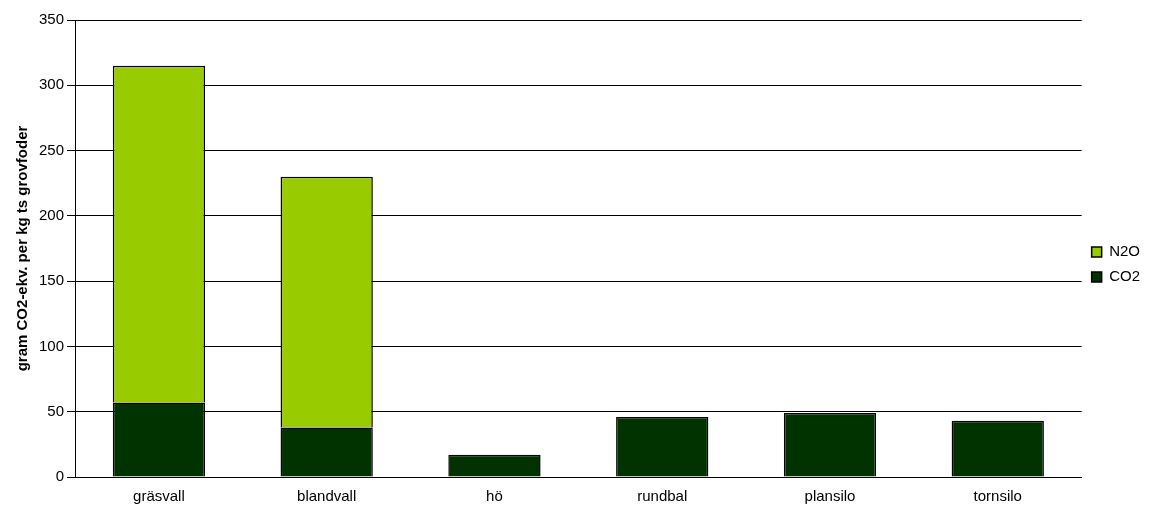  I want to click on x-tick-label: gräsvall, so click(159, 496).